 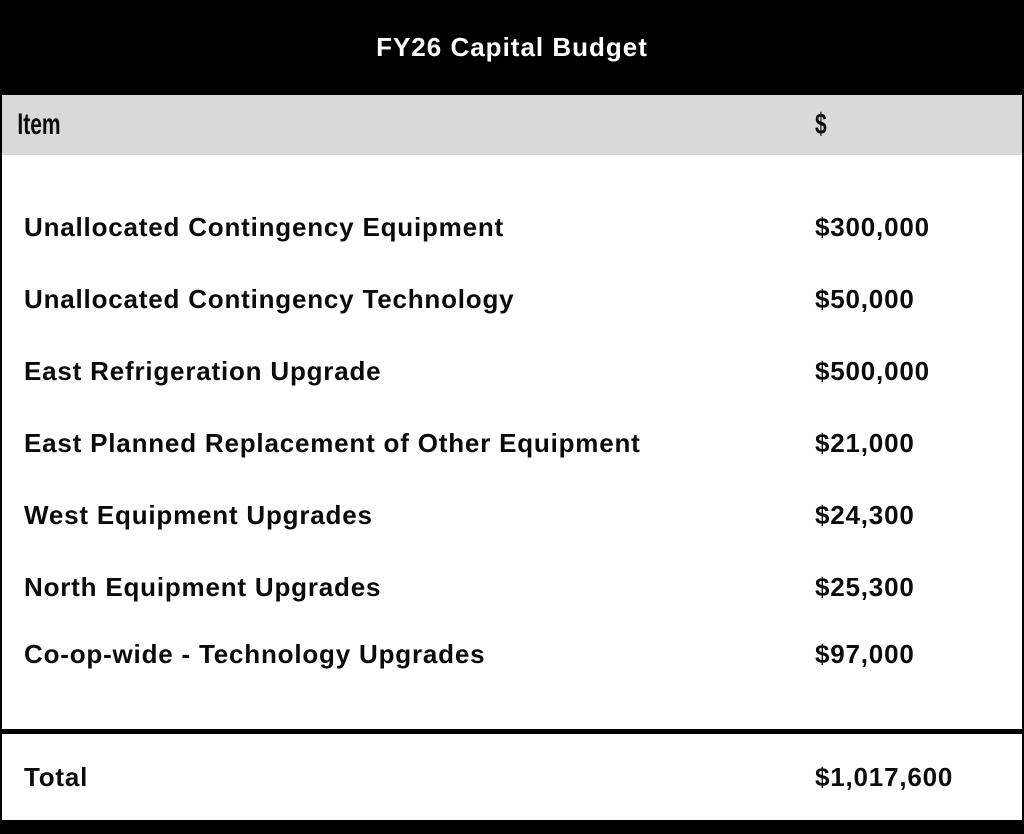 I want to click on row-item-label: West Equipment Upgrades, so click(x=198, y=514).